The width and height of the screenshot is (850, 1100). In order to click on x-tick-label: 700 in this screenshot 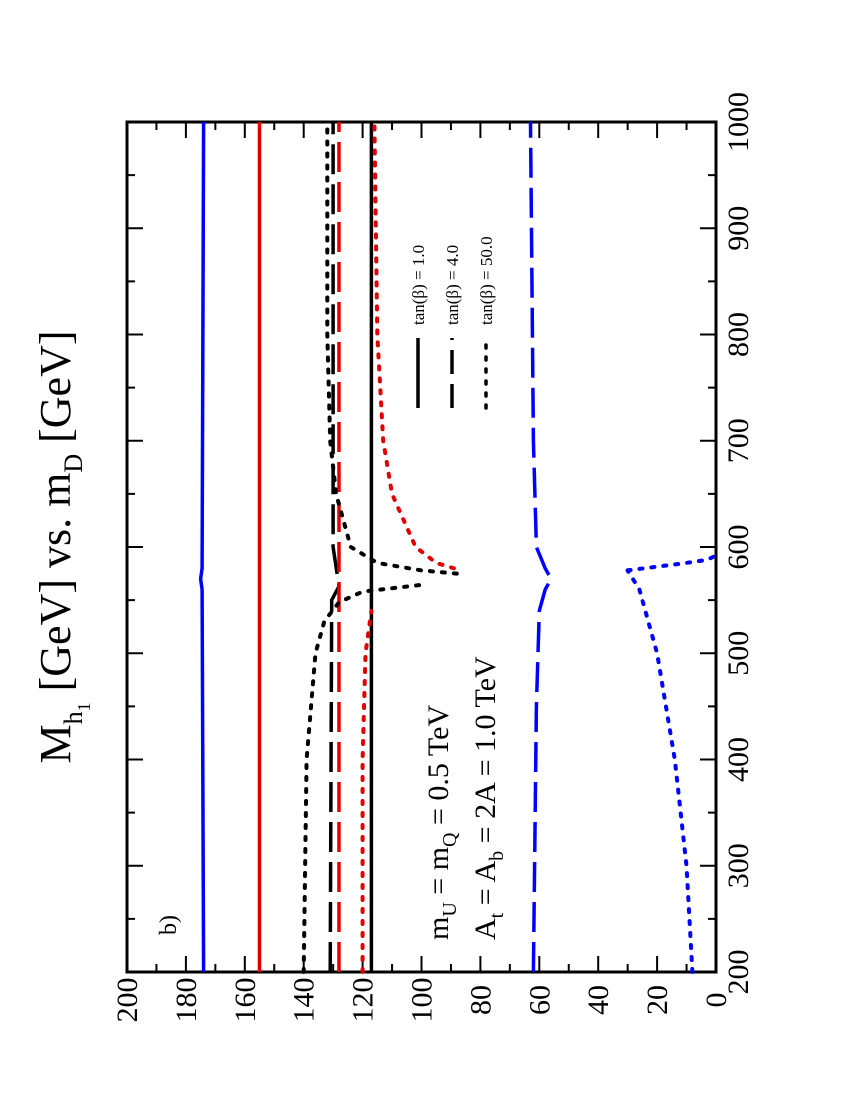, I will do `click(738, 440)`.